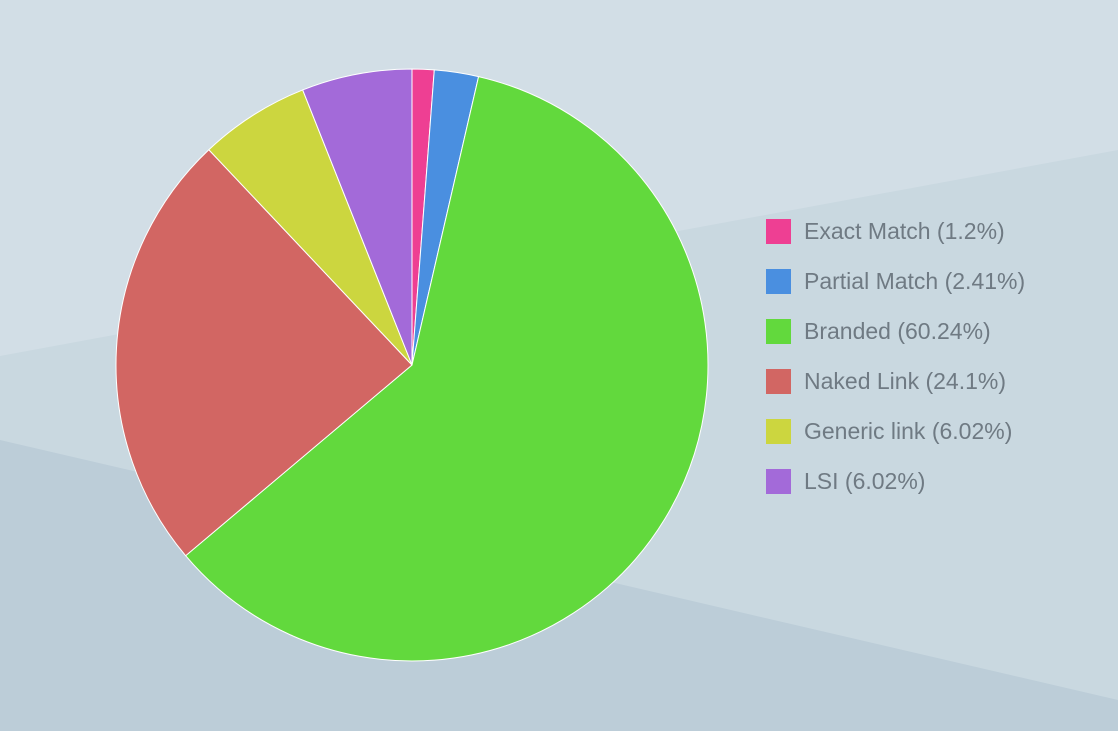 The width and height of the screenshot is (1118, 731). I want to click on legend-label: Generic link (6.02%), so click(908, 431).